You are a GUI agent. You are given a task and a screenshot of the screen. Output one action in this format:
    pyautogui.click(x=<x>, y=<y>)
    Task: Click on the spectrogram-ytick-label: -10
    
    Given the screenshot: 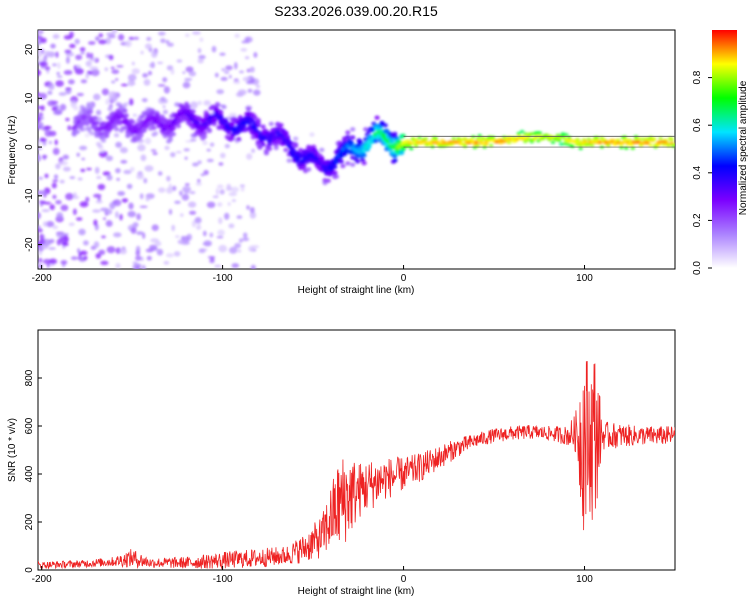 What is the action you would take?
    pyautogui.click(x=29, y=195)
    